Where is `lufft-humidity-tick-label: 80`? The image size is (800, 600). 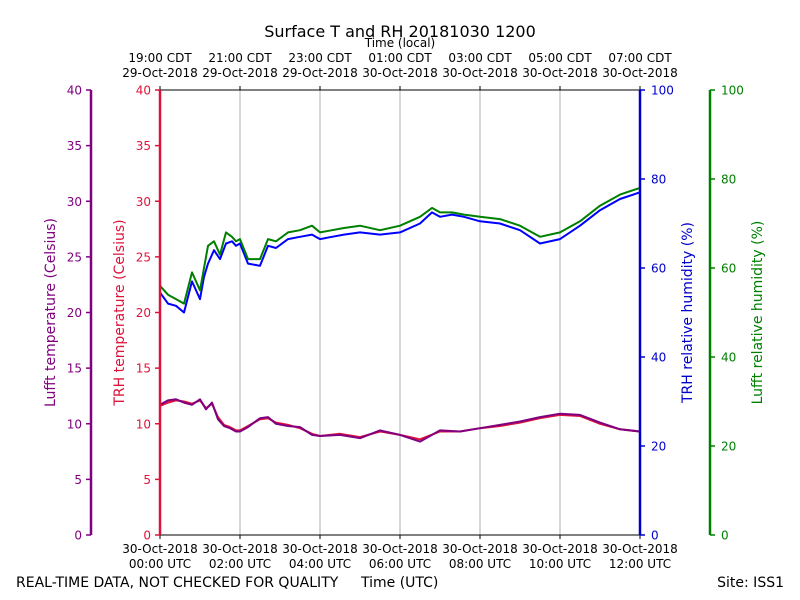
lufft-humidity-tick-label: 80 is located at coordinates (728, 180).